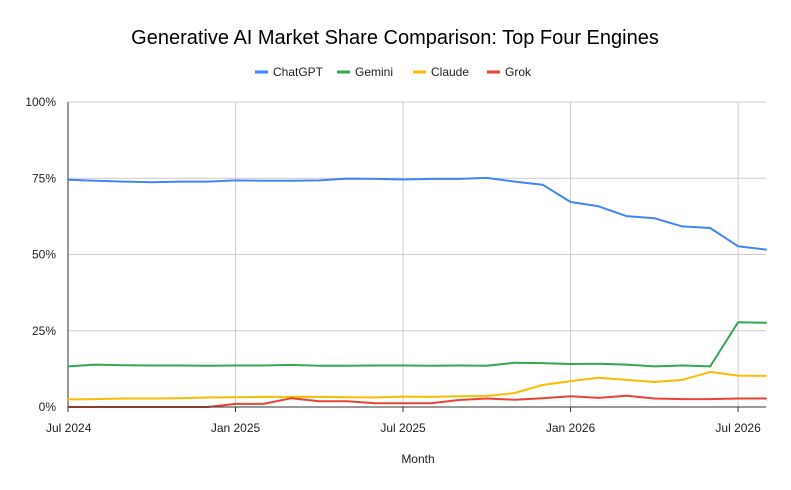  Describe the element at coordinates (44, 255) in the screenshot. I see `y-tick-label: 50%` at that location.